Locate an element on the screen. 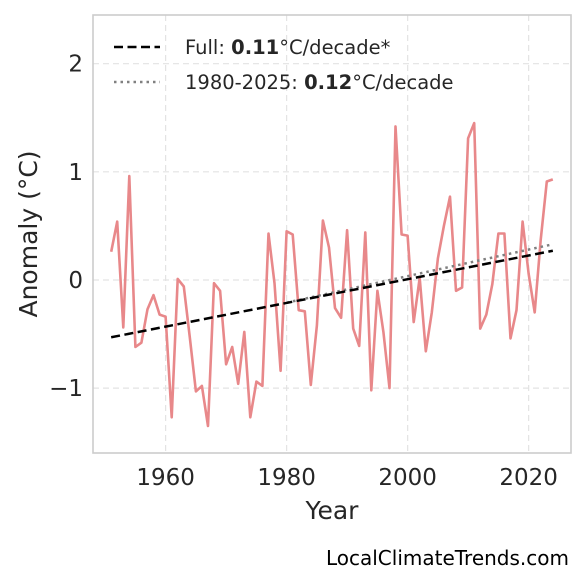 Image resolution: width=585 pixels, height=580 pixels. y-tick-label: 1 is located at coordinates (75, 173).